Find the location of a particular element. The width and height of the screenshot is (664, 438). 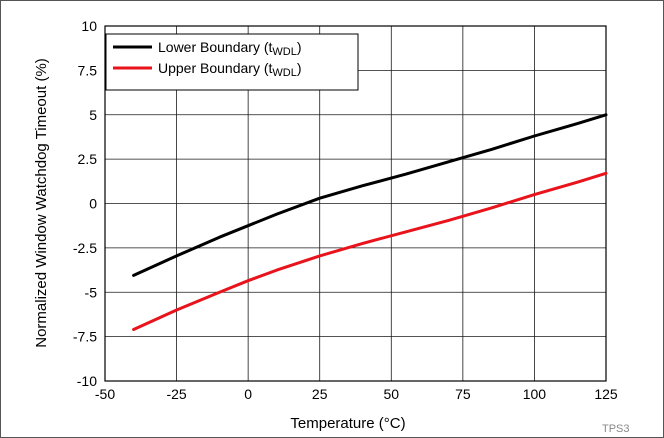

x-tick-label: -25 is located at coordinates (176, 394).